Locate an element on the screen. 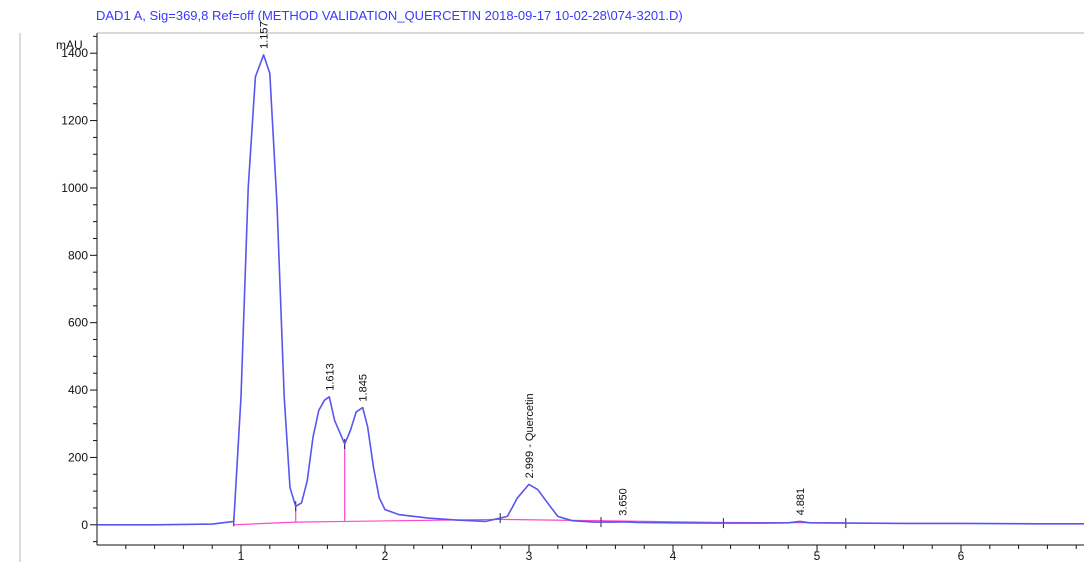 The height and width of the screenshot is (562, 1084). peak-label: 2.999 - Quercetin is located at coordinates (530, 435).